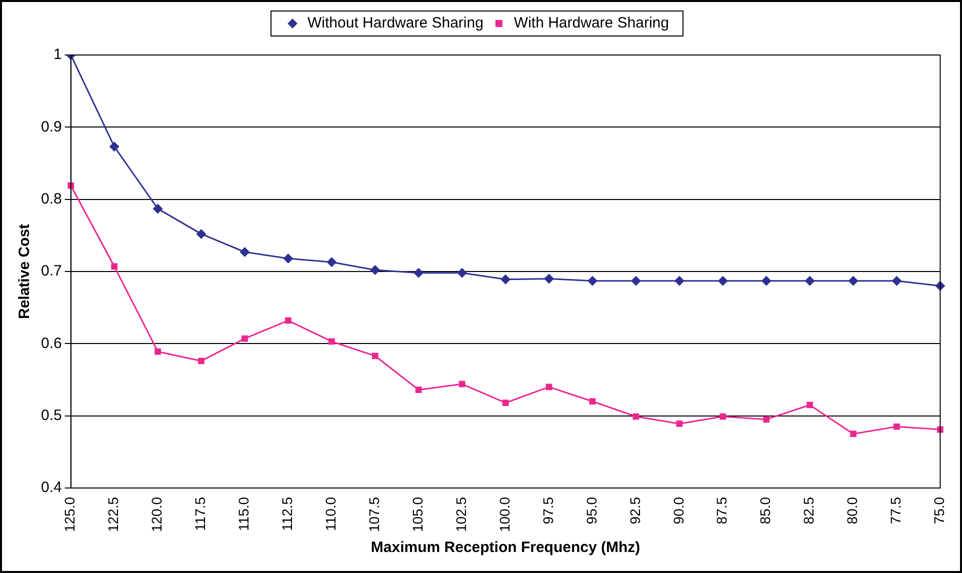 Image resolution: width=962 pixels, height=573 pixels. I want to click on x-tick-label: 102.5, so click(460, 514).